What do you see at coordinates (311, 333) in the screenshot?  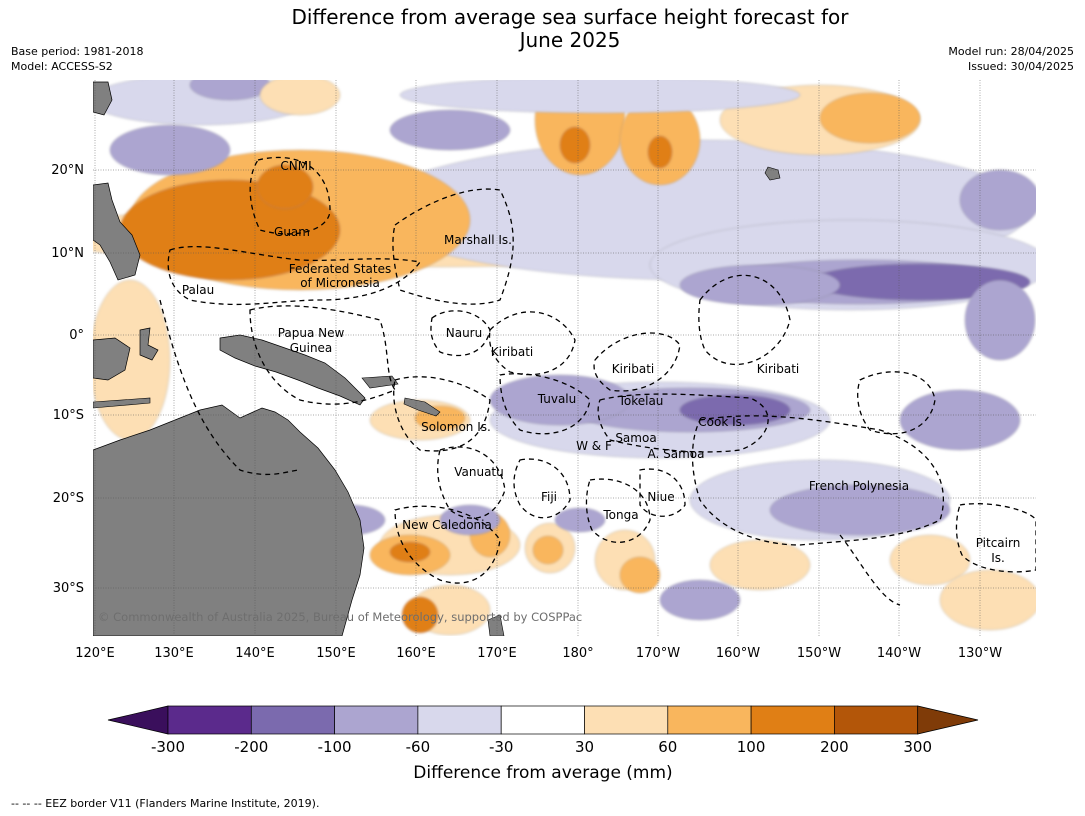 I see `region-label: Papua New` at bounding box center [311, 333].